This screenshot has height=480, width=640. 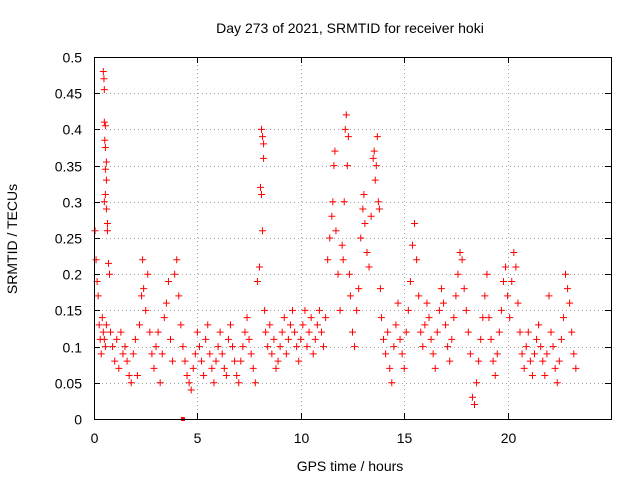 What do you see at coordinates (73, 348) in the screenshot?
I see `y-tick-label: 0.1` at bounding box center [73, 348].